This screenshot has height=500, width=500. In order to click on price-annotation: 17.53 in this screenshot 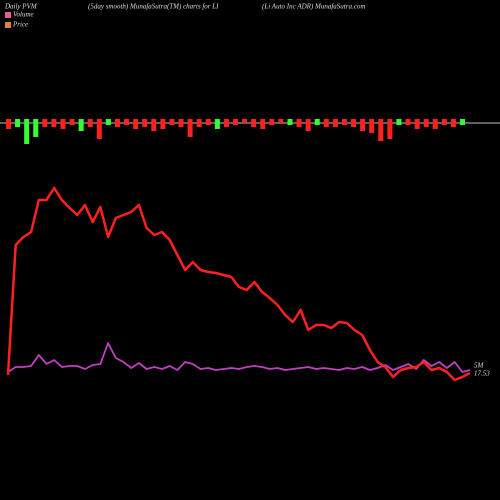, I will do `click(482, 374)`.